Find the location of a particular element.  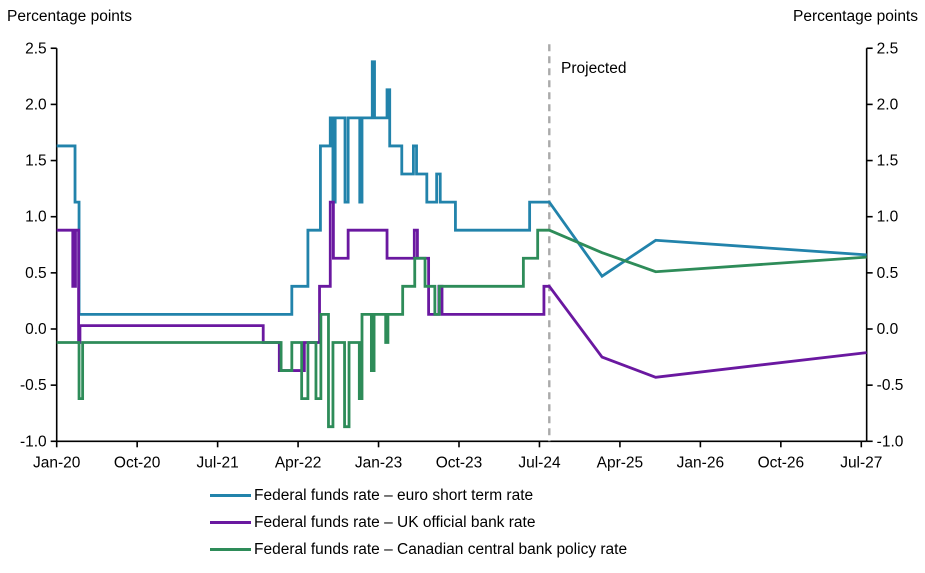

projected-label: Projected is located at coordinates (594, 68).